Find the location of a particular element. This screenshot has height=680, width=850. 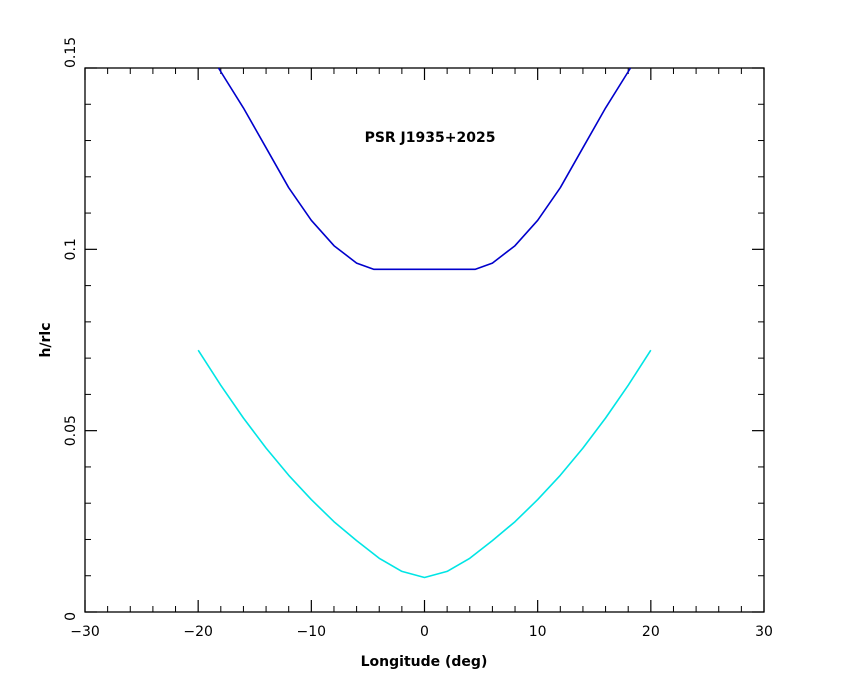

x-tick-label: −20 is located at coordinates (198, 632).